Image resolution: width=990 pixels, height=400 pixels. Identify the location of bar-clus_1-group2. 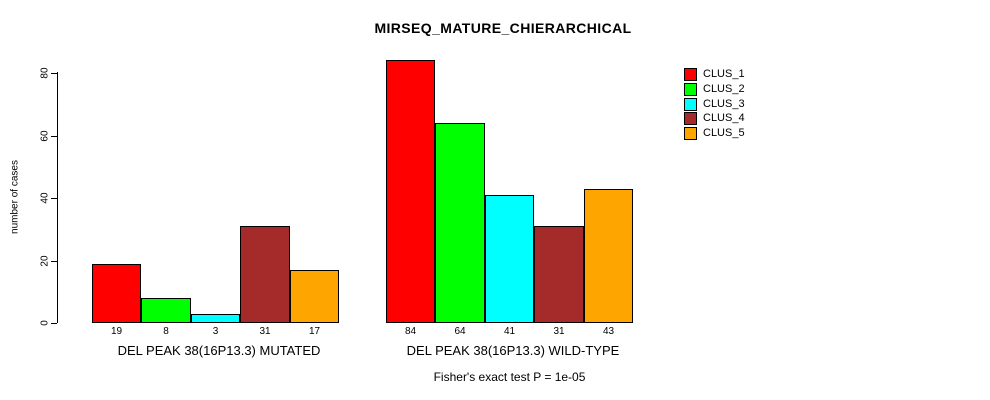
(410, 191).